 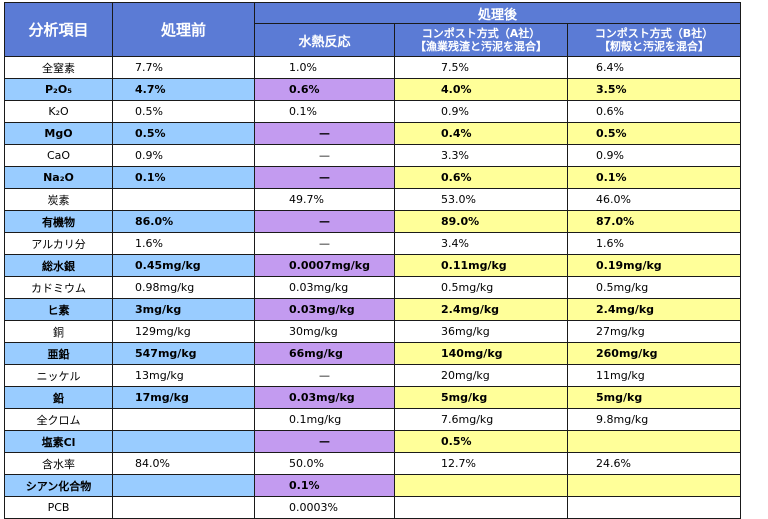 I want to click on table-row: シアン化合物 0.1%, so click(x=373, y=485).